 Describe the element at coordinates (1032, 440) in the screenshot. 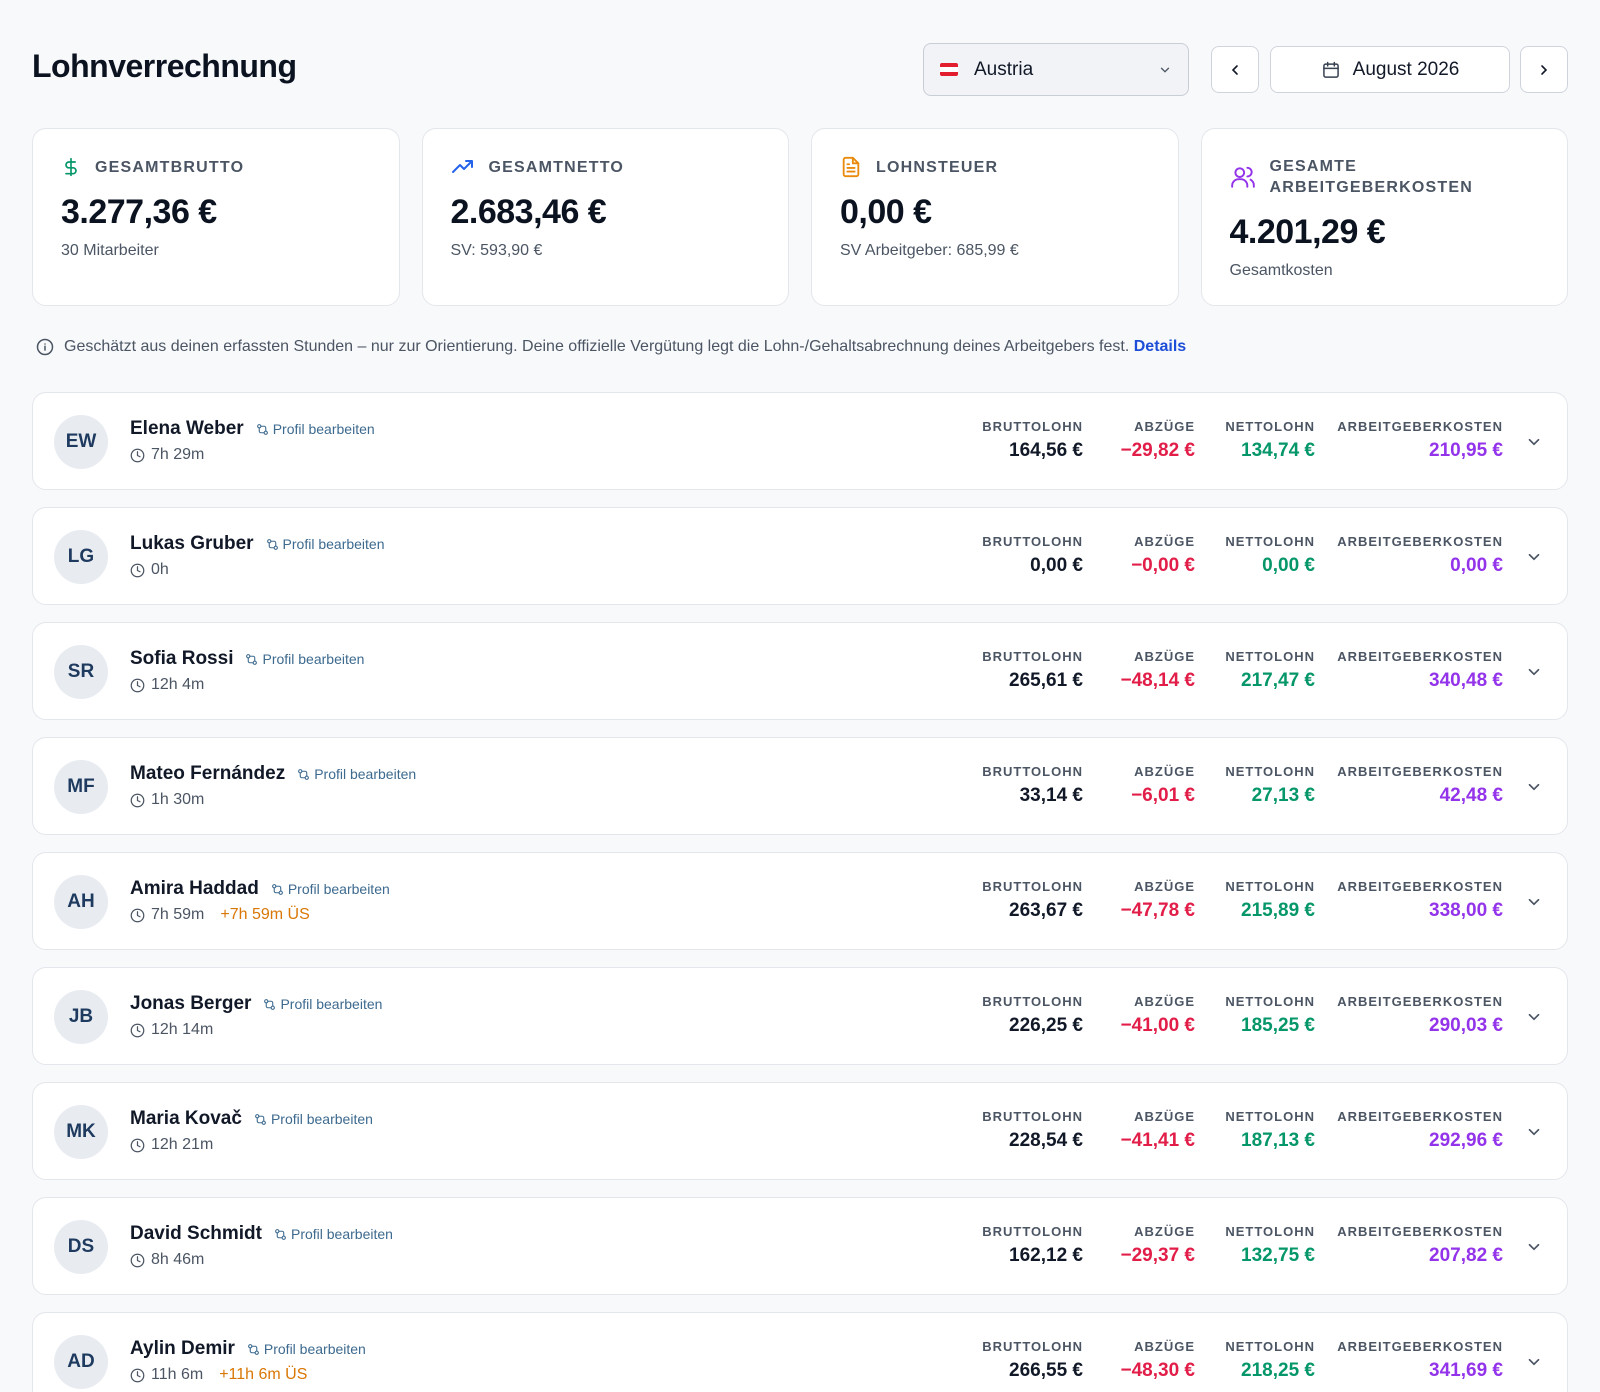

I see `gross-pay: BRUTTOLOHN 164,56 €` at that location.